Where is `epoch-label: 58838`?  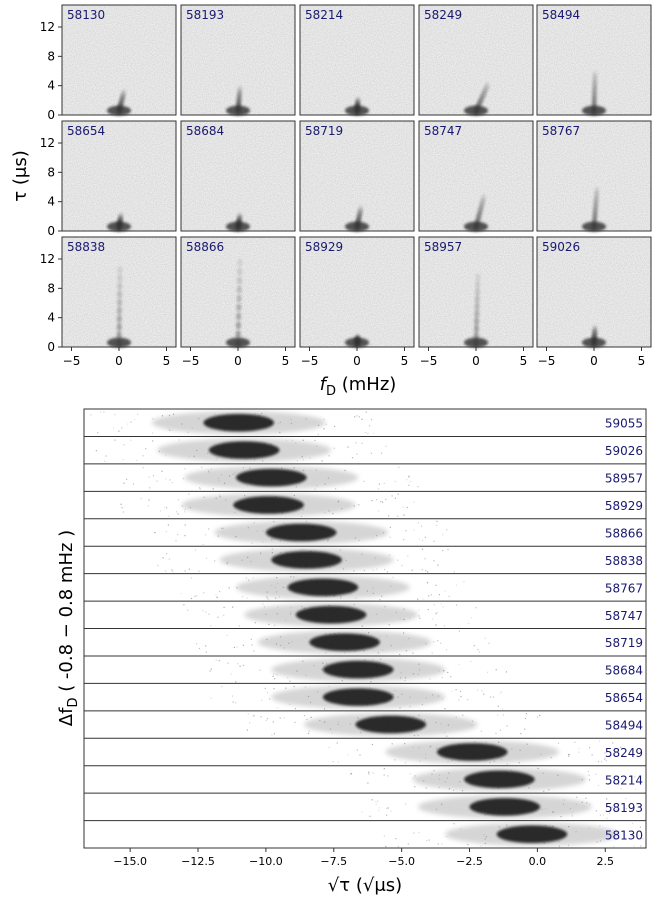 epoch-label: 58838 is located at coordinates (624, 561).